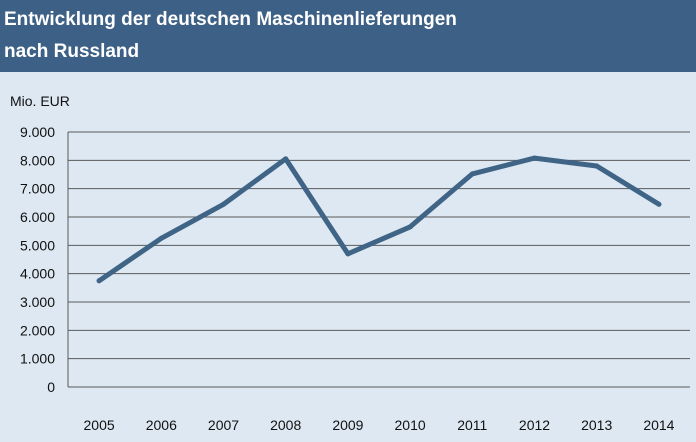  Describe the element at coordinates (161, 238) in the screenshot. I see `data-point-2006` at that location.